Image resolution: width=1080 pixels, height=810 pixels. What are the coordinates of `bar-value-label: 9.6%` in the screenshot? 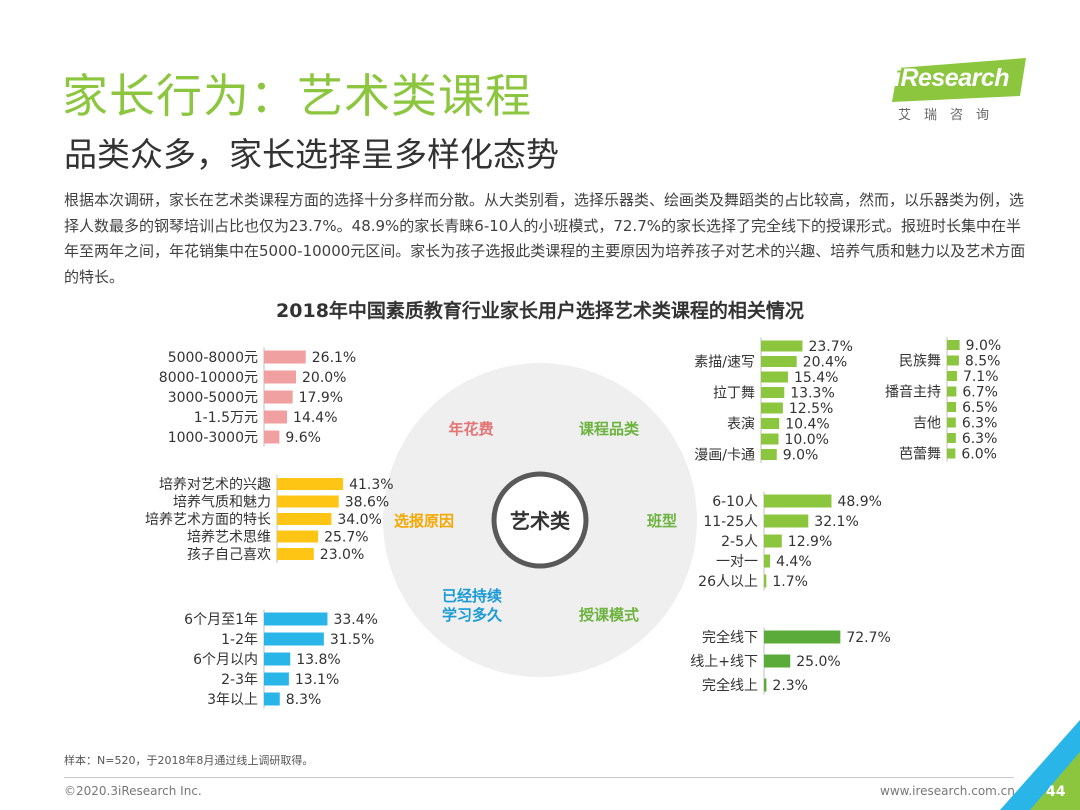 It's located at (303, 438).